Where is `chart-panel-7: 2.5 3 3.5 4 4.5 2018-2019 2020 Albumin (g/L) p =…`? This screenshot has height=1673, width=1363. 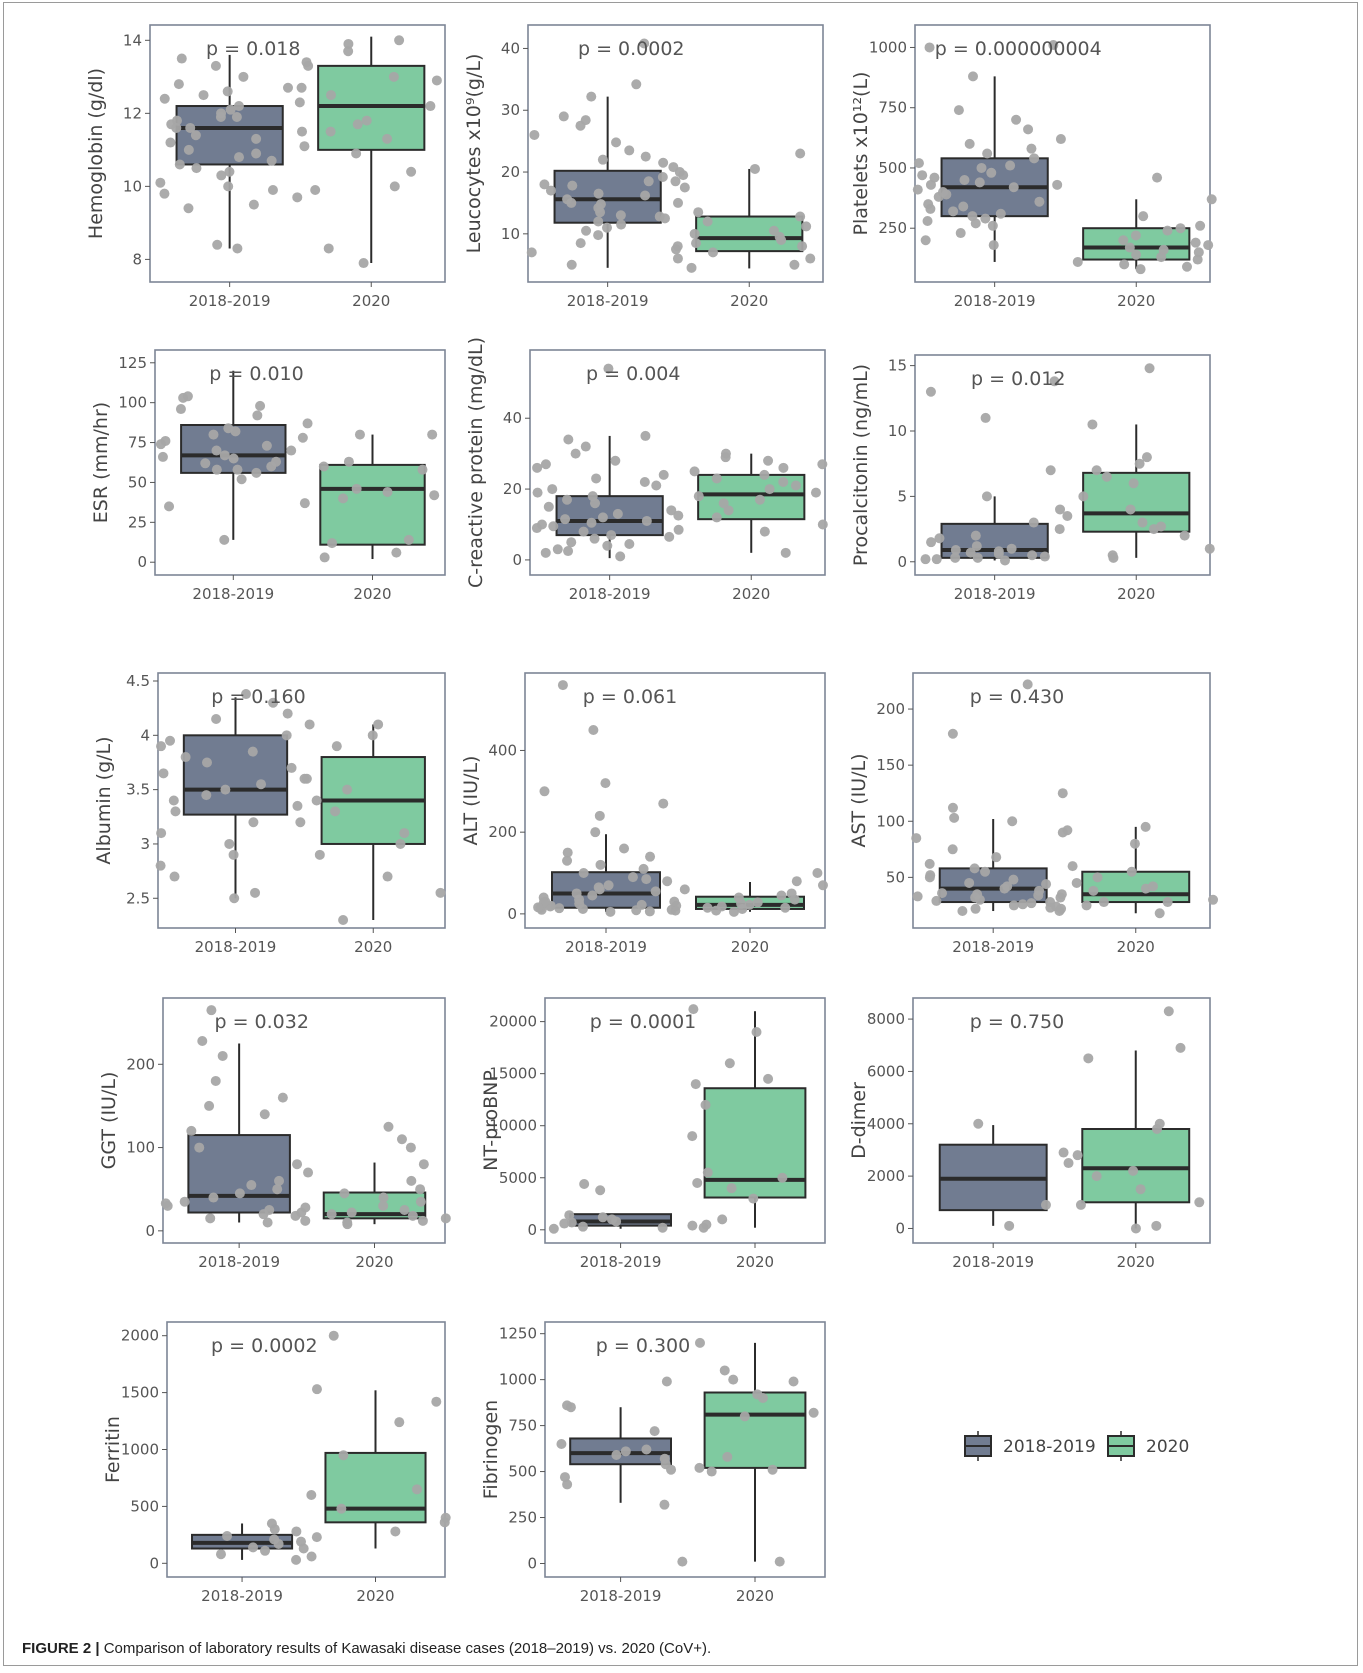 chart-panel-7: 2.5 3 3.5 4 4.5 2018-2019 2020 Albumin (g/L) p =… is located at coordinates (269, 814).